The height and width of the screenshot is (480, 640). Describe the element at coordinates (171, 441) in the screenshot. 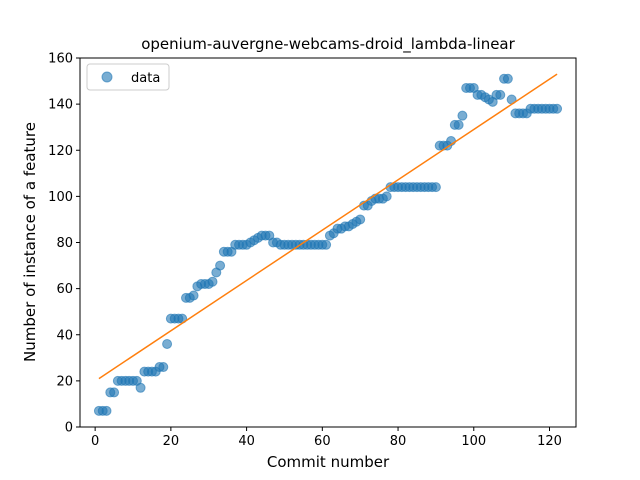

I see `x-tick-label: 20` at that location.